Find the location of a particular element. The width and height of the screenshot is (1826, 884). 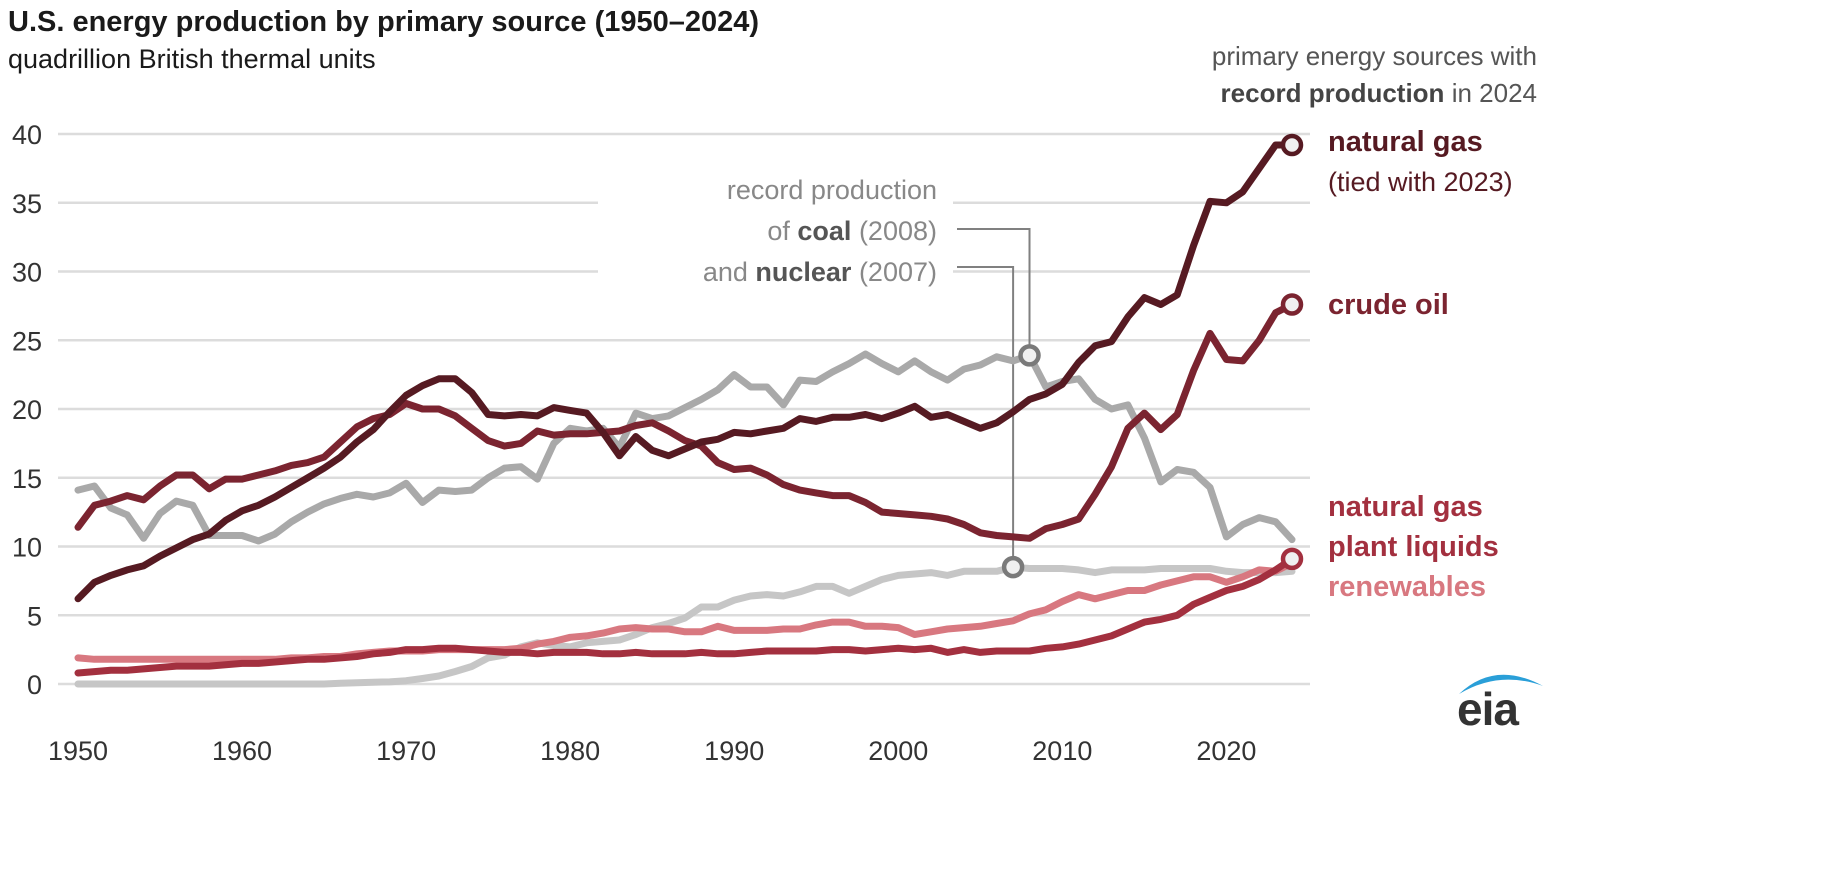

y-tick-label: 40 is located at coordinates (27, 135).